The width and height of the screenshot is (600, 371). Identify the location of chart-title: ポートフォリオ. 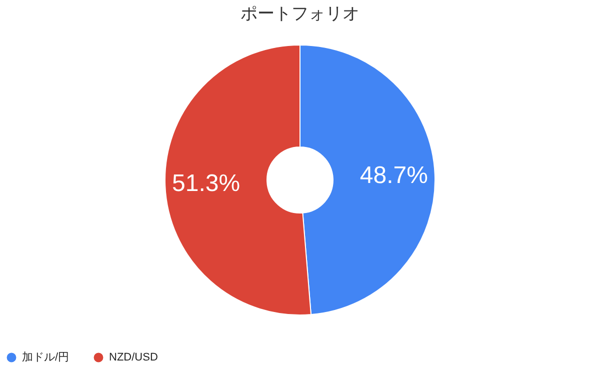
(300, 13).